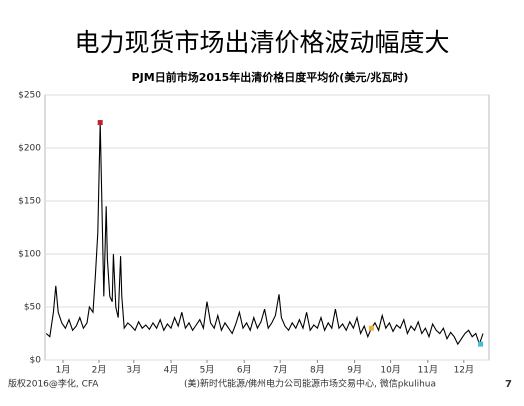 The image size is (524, 406). What do you see at coordinates (29, 149) in the screenshot?
I see `y-tick-label: $200` at bounding box center [29, 149].